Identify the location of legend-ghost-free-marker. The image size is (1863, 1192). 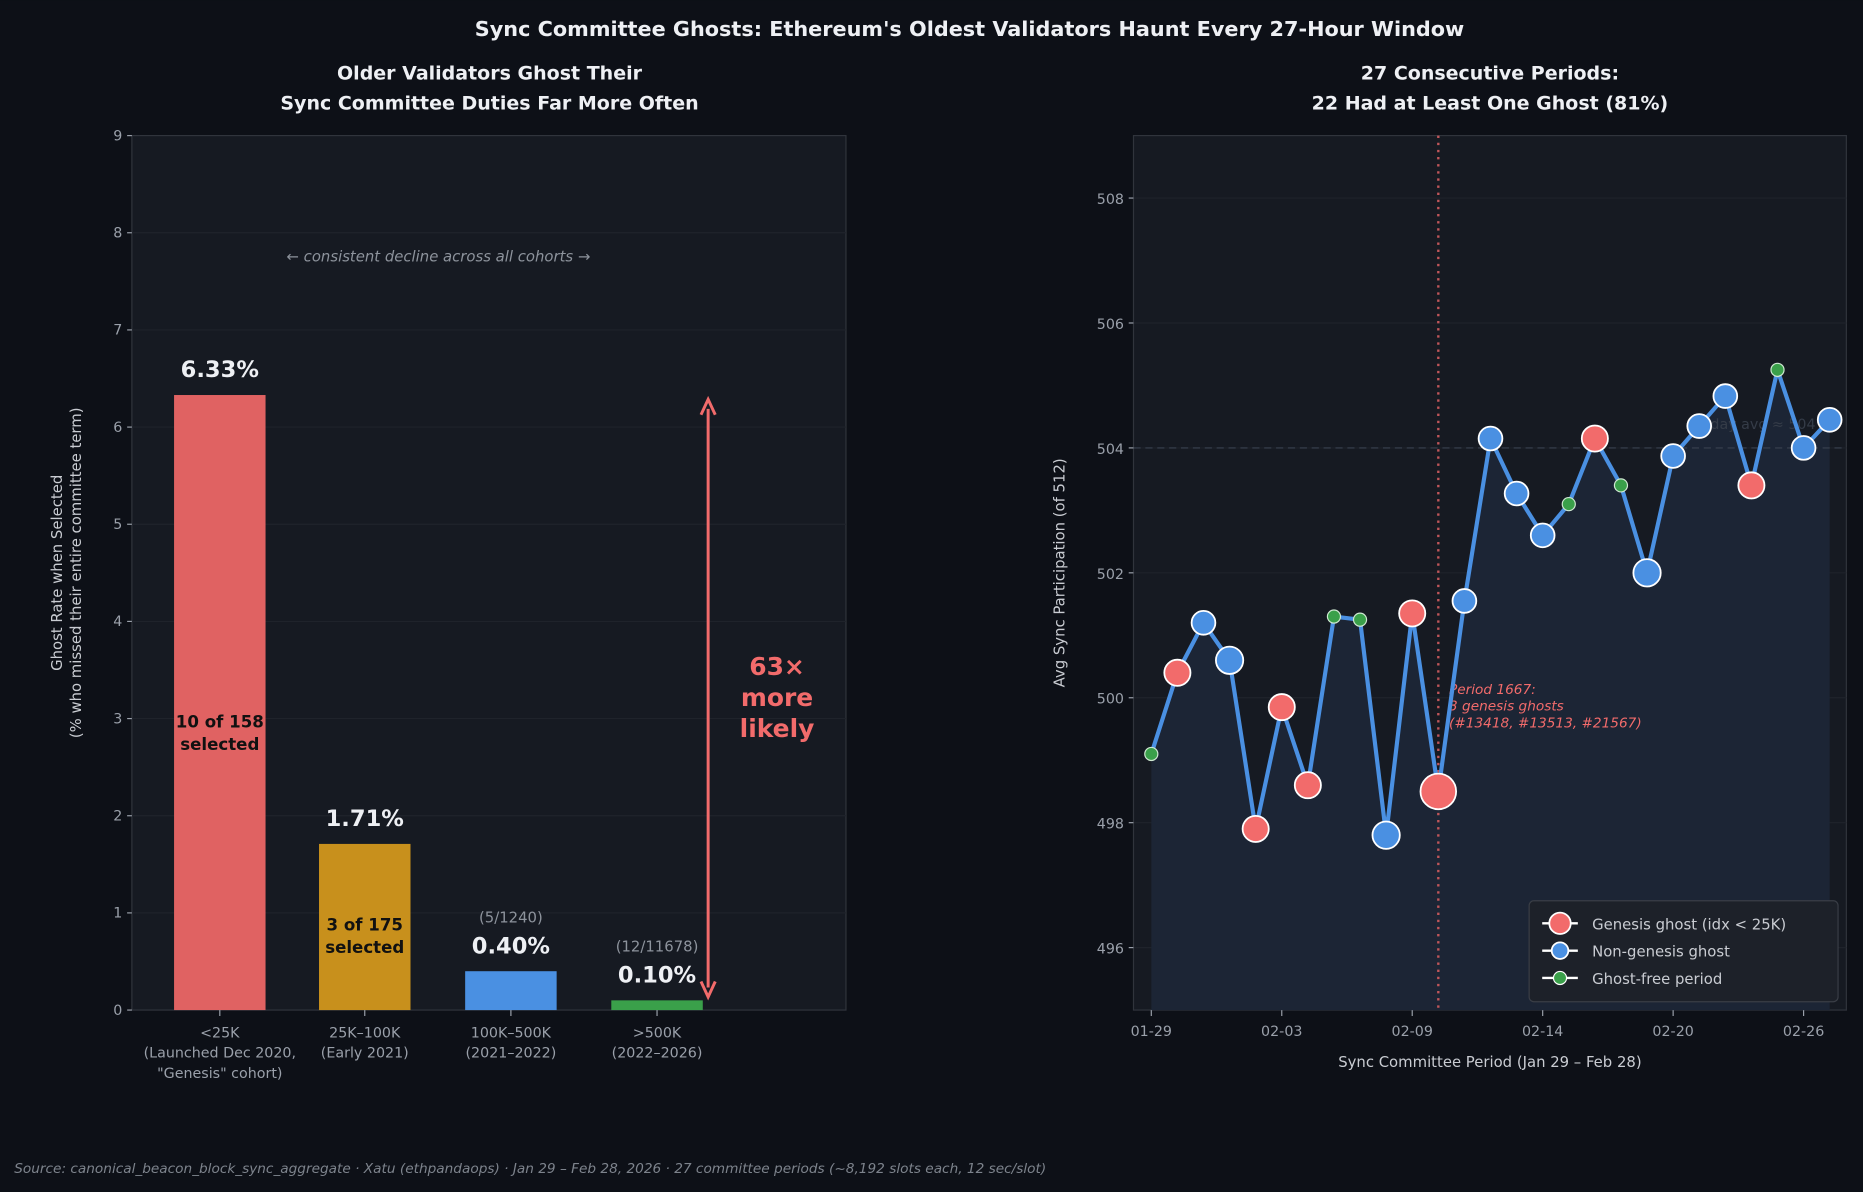
(1560, 978).